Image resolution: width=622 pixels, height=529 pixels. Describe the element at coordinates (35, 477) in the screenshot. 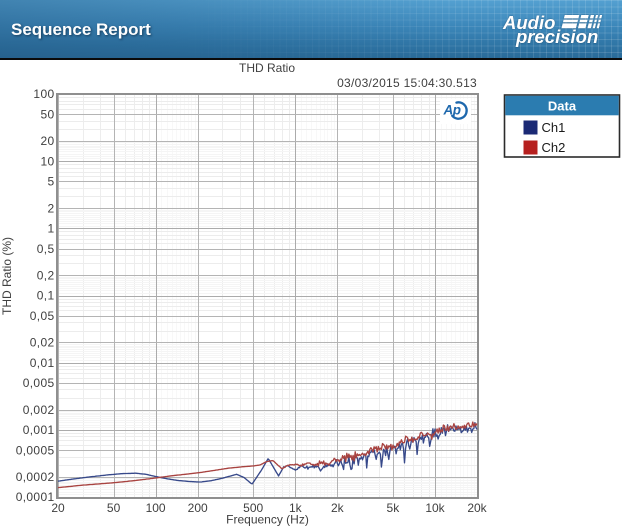

I see `svg-text: 0,0002` at that location.